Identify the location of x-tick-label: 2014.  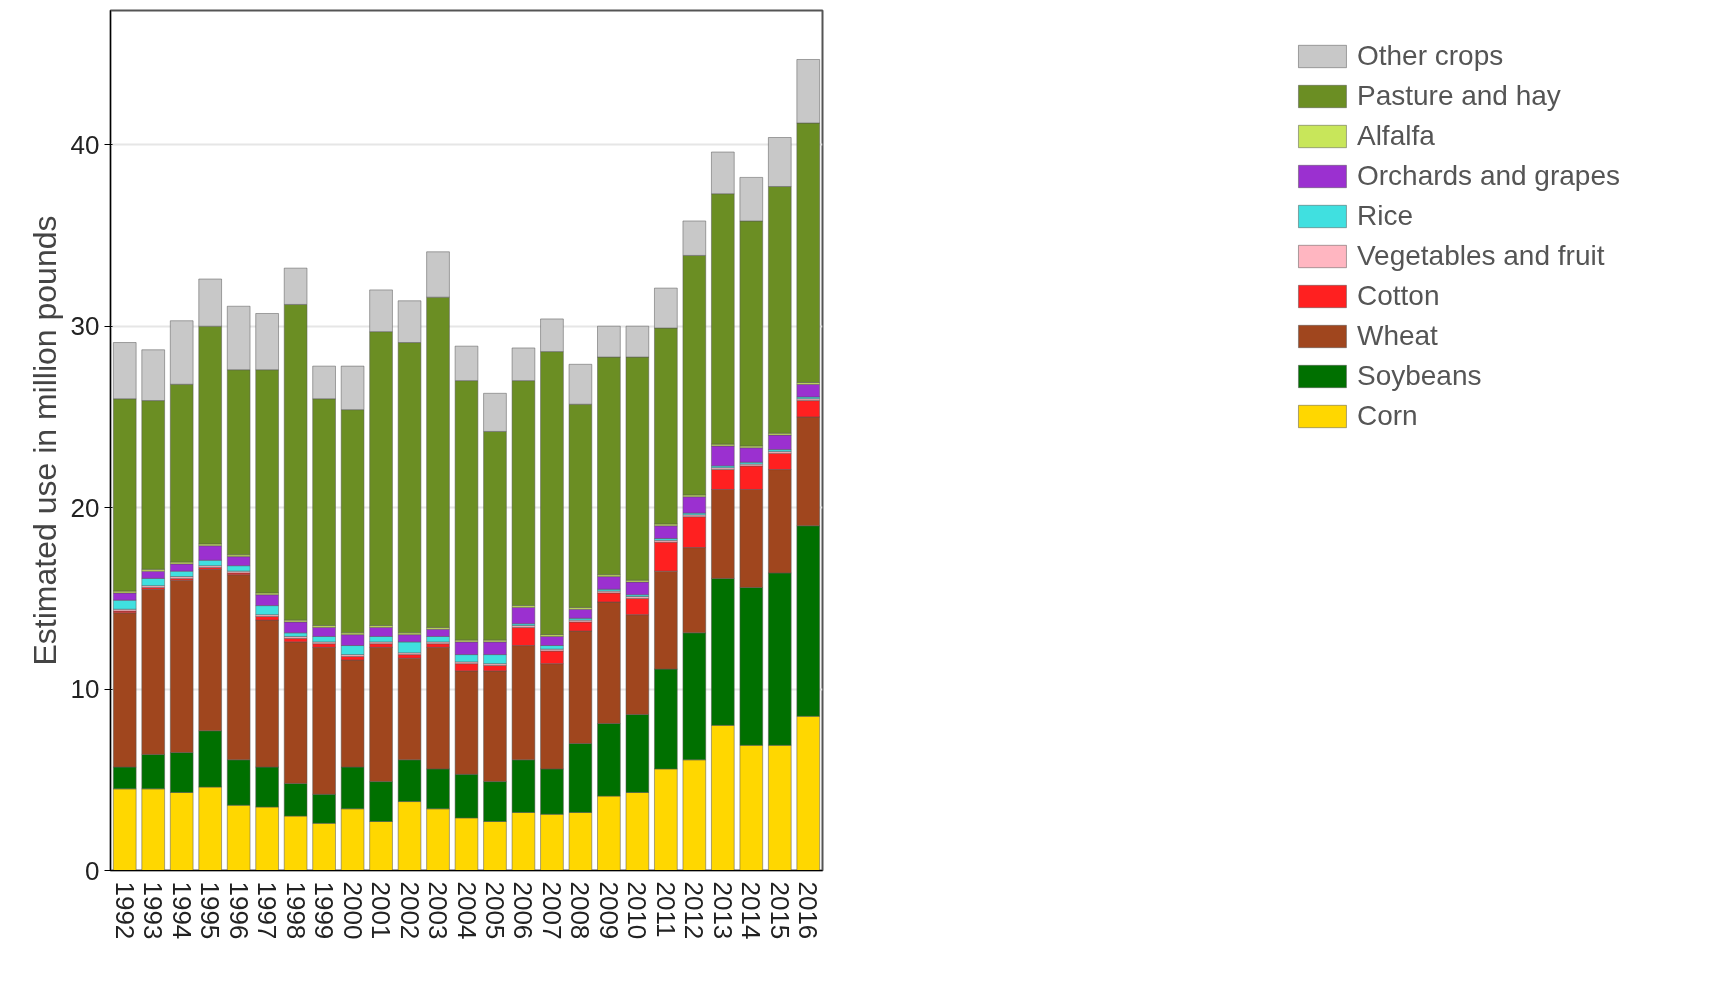
(751, 910).